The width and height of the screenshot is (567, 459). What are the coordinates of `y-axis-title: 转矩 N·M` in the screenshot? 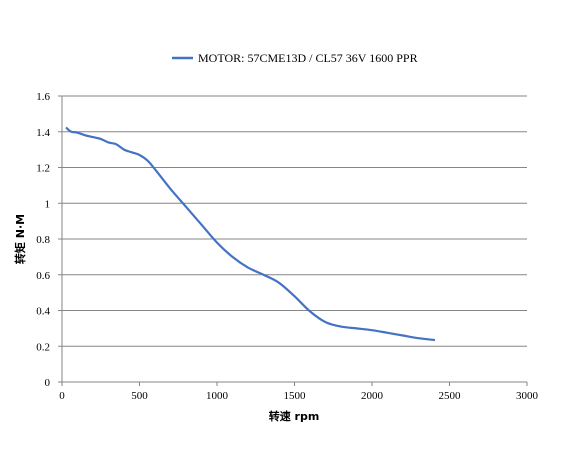 It's located at (20, 239).